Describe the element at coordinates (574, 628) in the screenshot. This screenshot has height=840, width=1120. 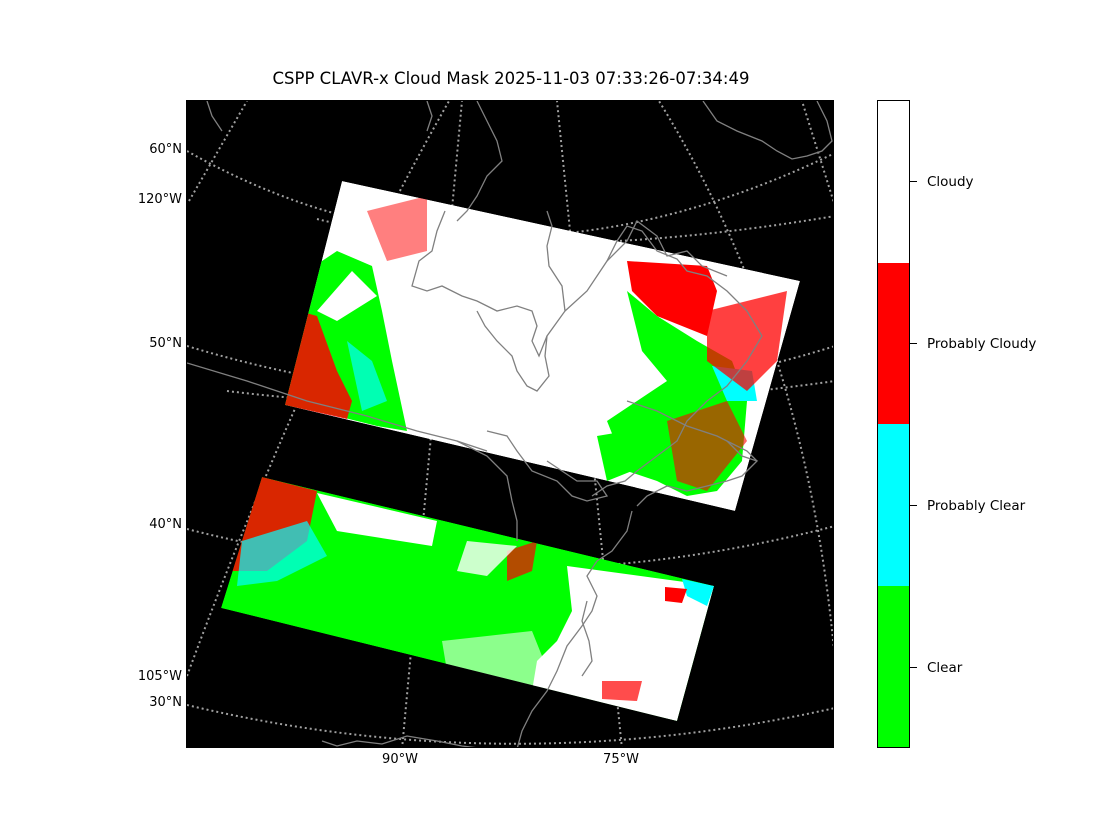
I see `coast-atlantic-us` at that location.